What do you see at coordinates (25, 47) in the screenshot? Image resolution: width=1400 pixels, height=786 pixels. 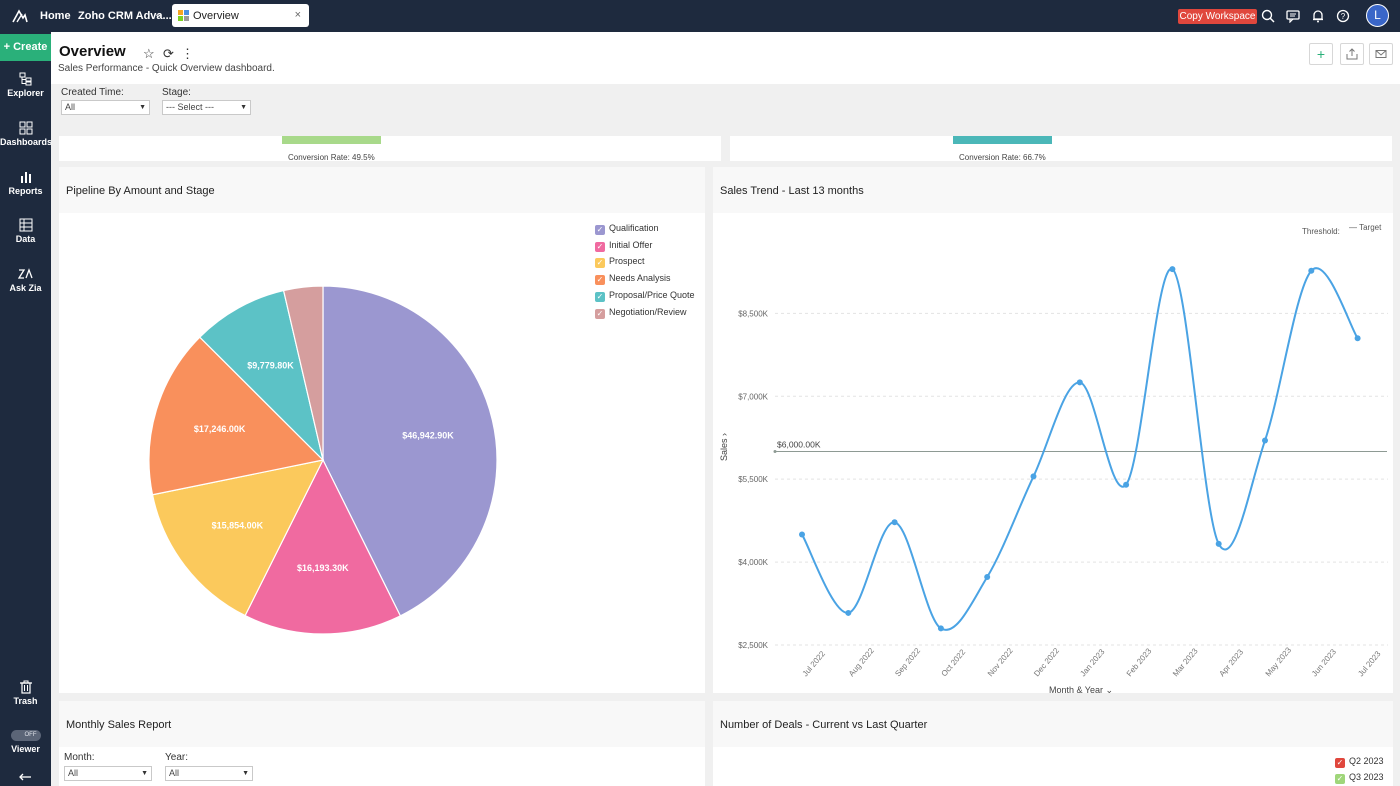 I see `create-button: + Create` at bounding box center [25, 47].